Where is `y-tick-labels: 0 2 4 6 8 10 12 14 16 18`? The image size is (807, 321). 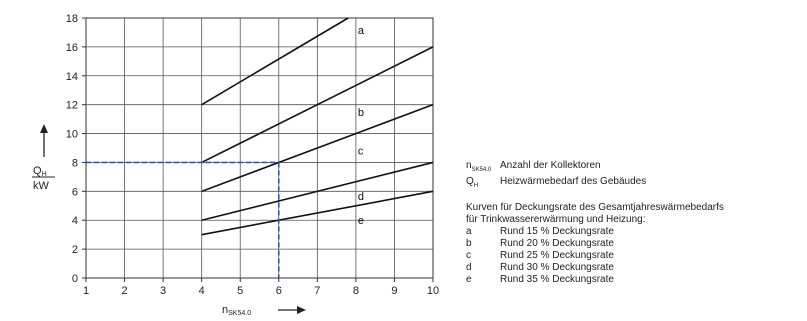
y-tick-labels: 0 2 4 6 8 10 12 14 16 18 is located at coordinates (72, 149).